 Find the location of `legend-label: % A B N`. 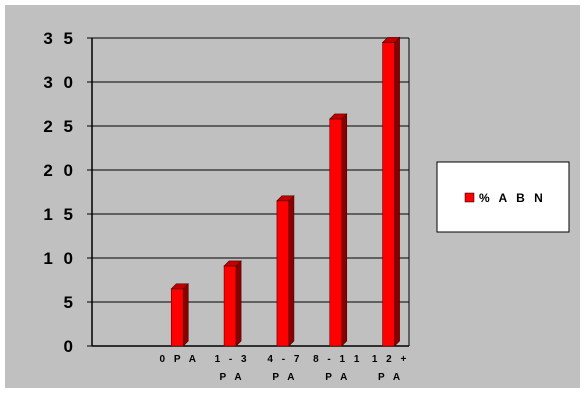

legend-label: % A B N is located at coordinates (512, 198).